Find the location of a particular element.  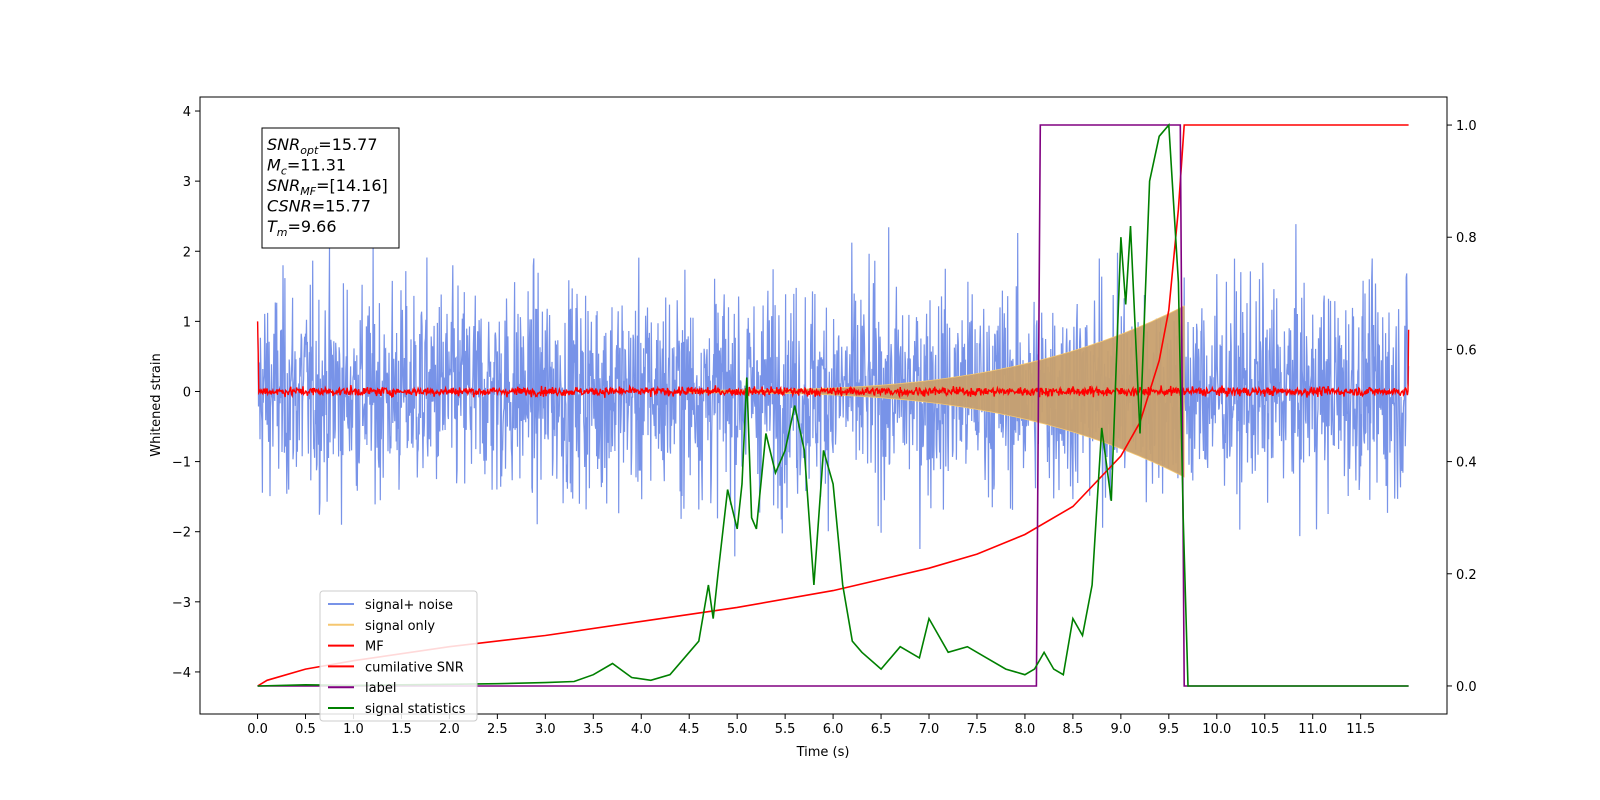

y-right-tick-label: 1.0 is located at coordinates (1466, 126).